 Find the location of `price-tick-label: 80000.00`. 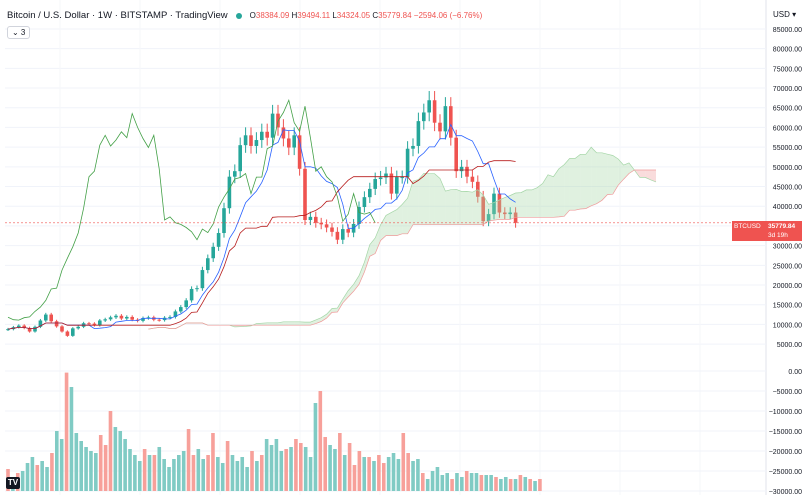

price-tick-label: 80000.00 is located at coordinates (787, 50).